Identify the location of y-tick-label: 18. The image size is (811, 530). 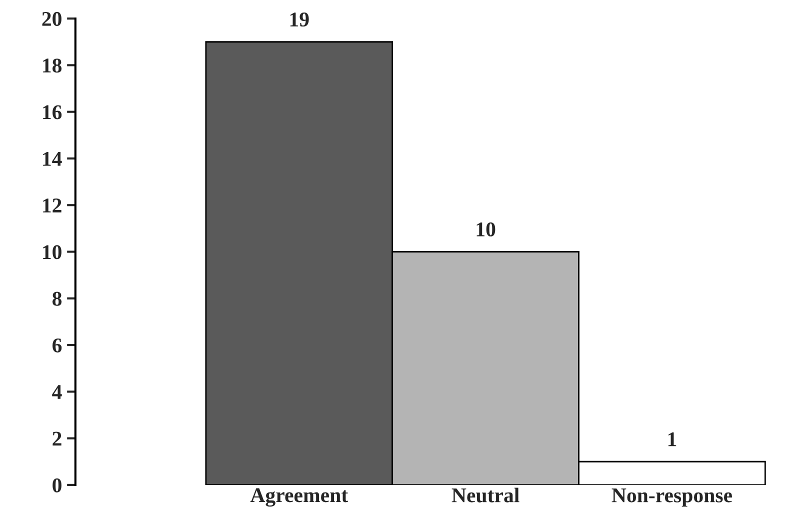
(52, 65).